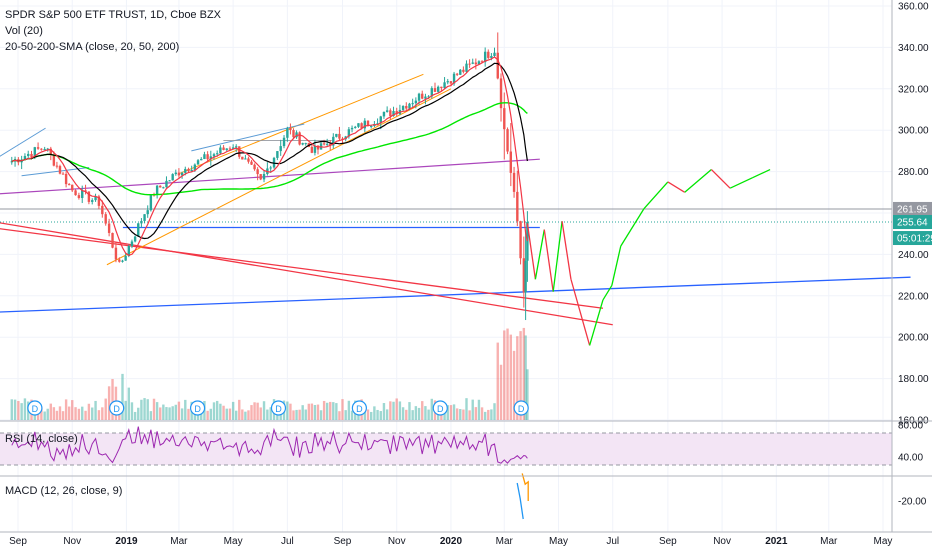  What do you see at coordinates (446, 449) in the screenshot?
I see `rsi-band` at bounding box center [446, 449].